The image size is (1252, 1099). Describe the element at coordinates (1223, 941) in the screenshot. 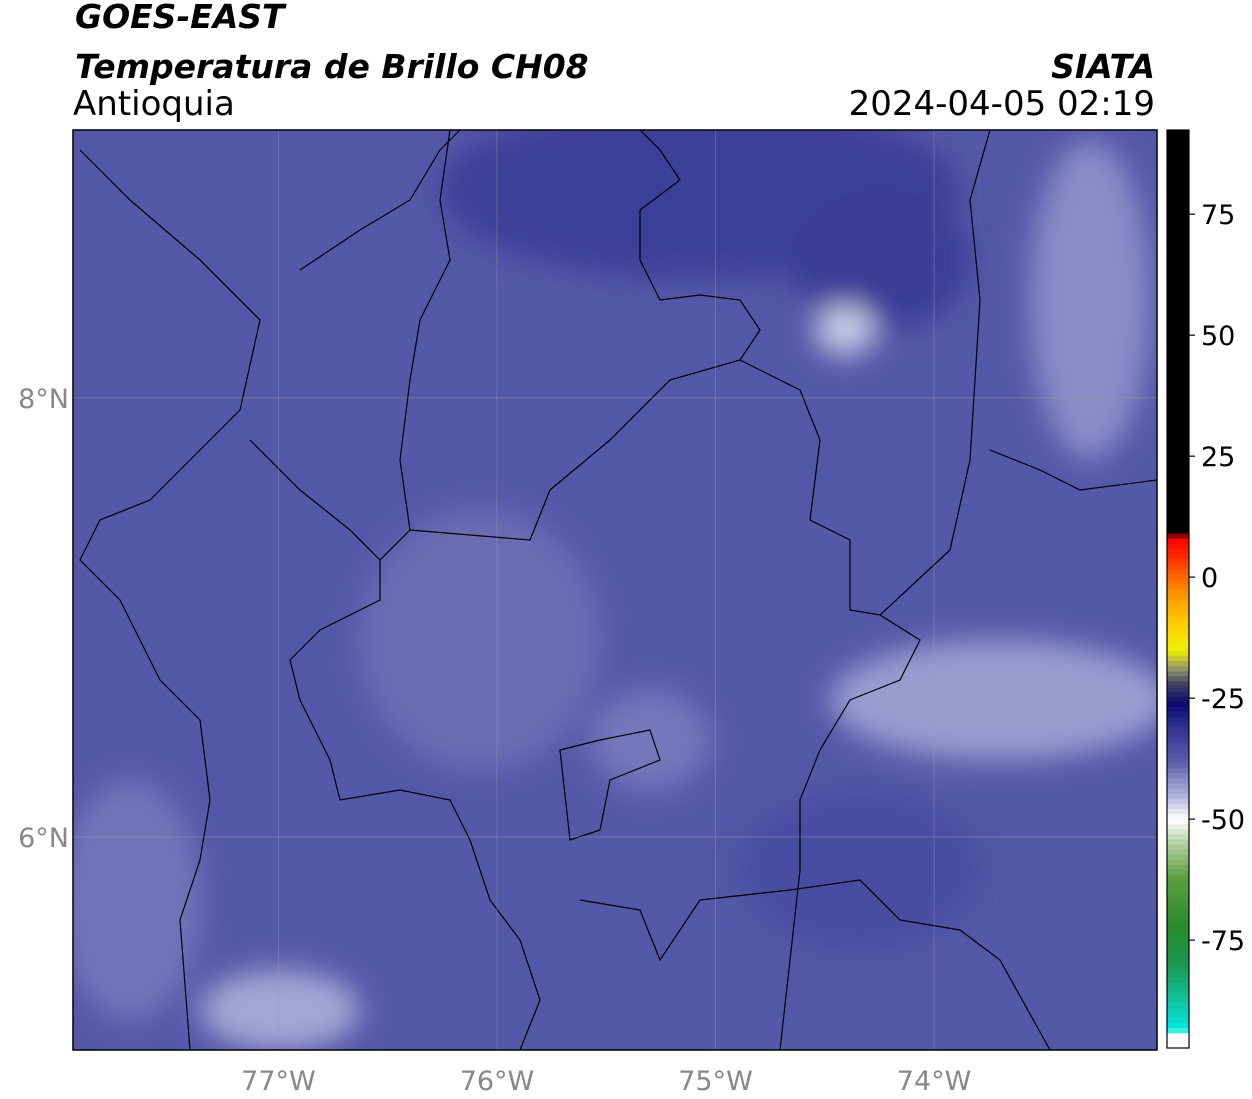

I see `colorbar-tick-label: -75` at that location.